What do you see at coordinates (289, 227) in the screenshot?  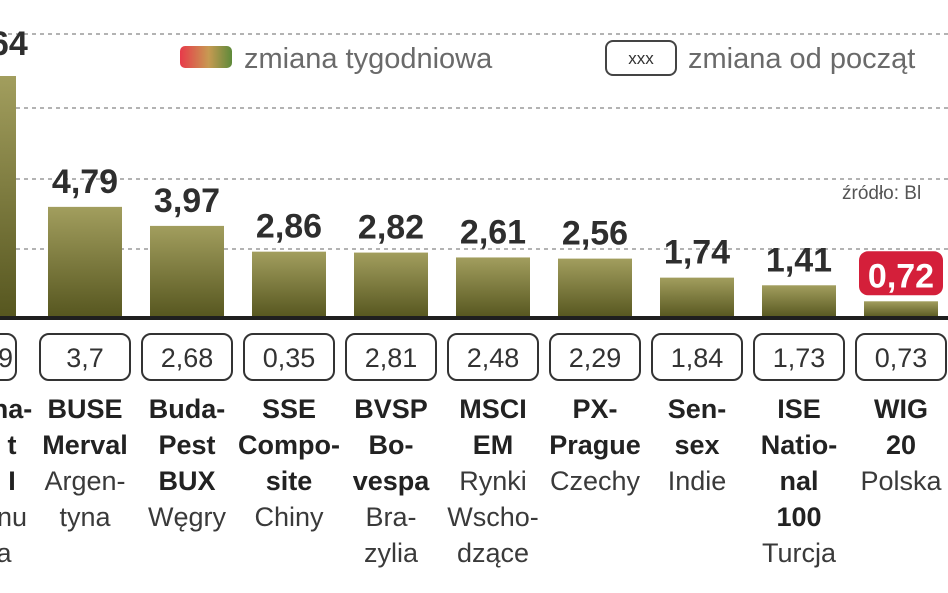 I see `bar-value-label: 2,86` at bounding box center [289, 227].